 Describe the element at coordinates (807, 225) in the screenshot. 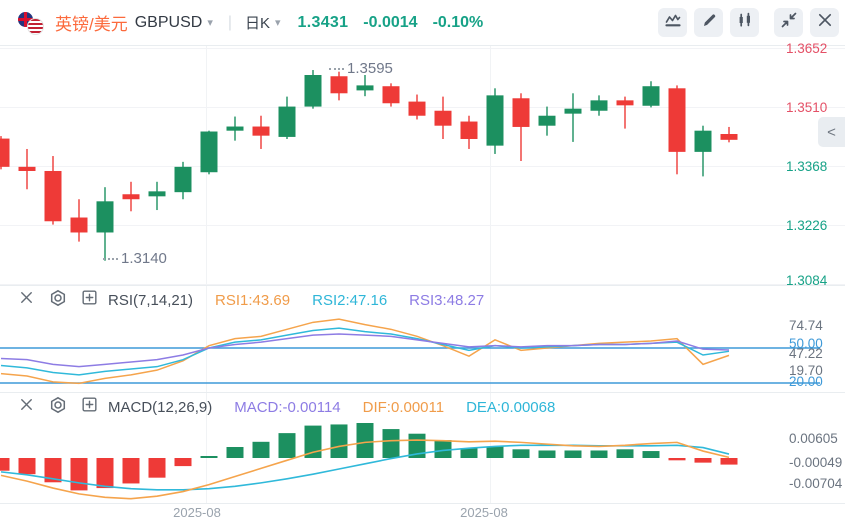

I see `price-tick: 1.3226` at that location.